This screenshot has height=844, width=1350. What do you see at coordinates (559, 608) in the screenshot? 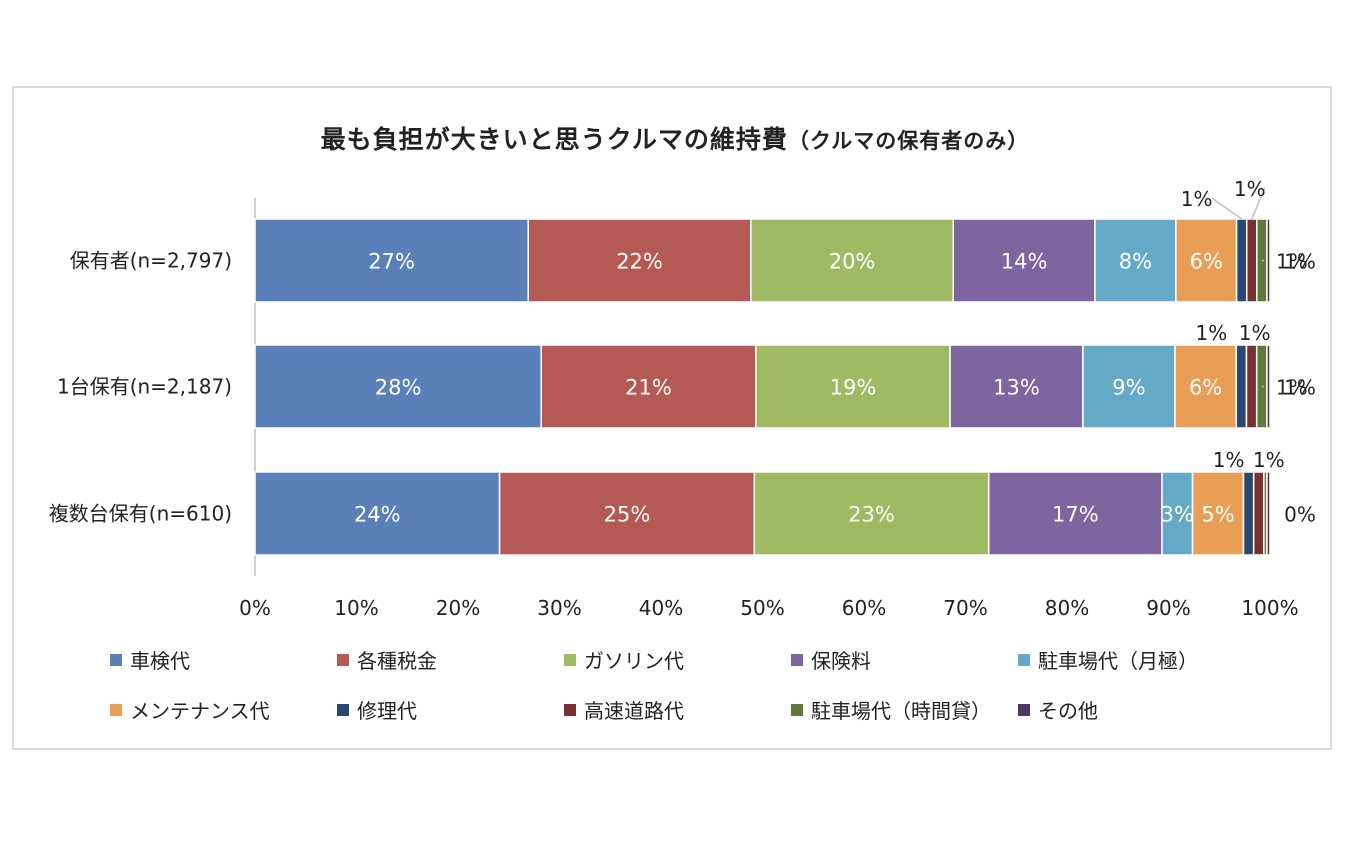
I see `x-tick-label: 30%` at bounding box center [559, 608].